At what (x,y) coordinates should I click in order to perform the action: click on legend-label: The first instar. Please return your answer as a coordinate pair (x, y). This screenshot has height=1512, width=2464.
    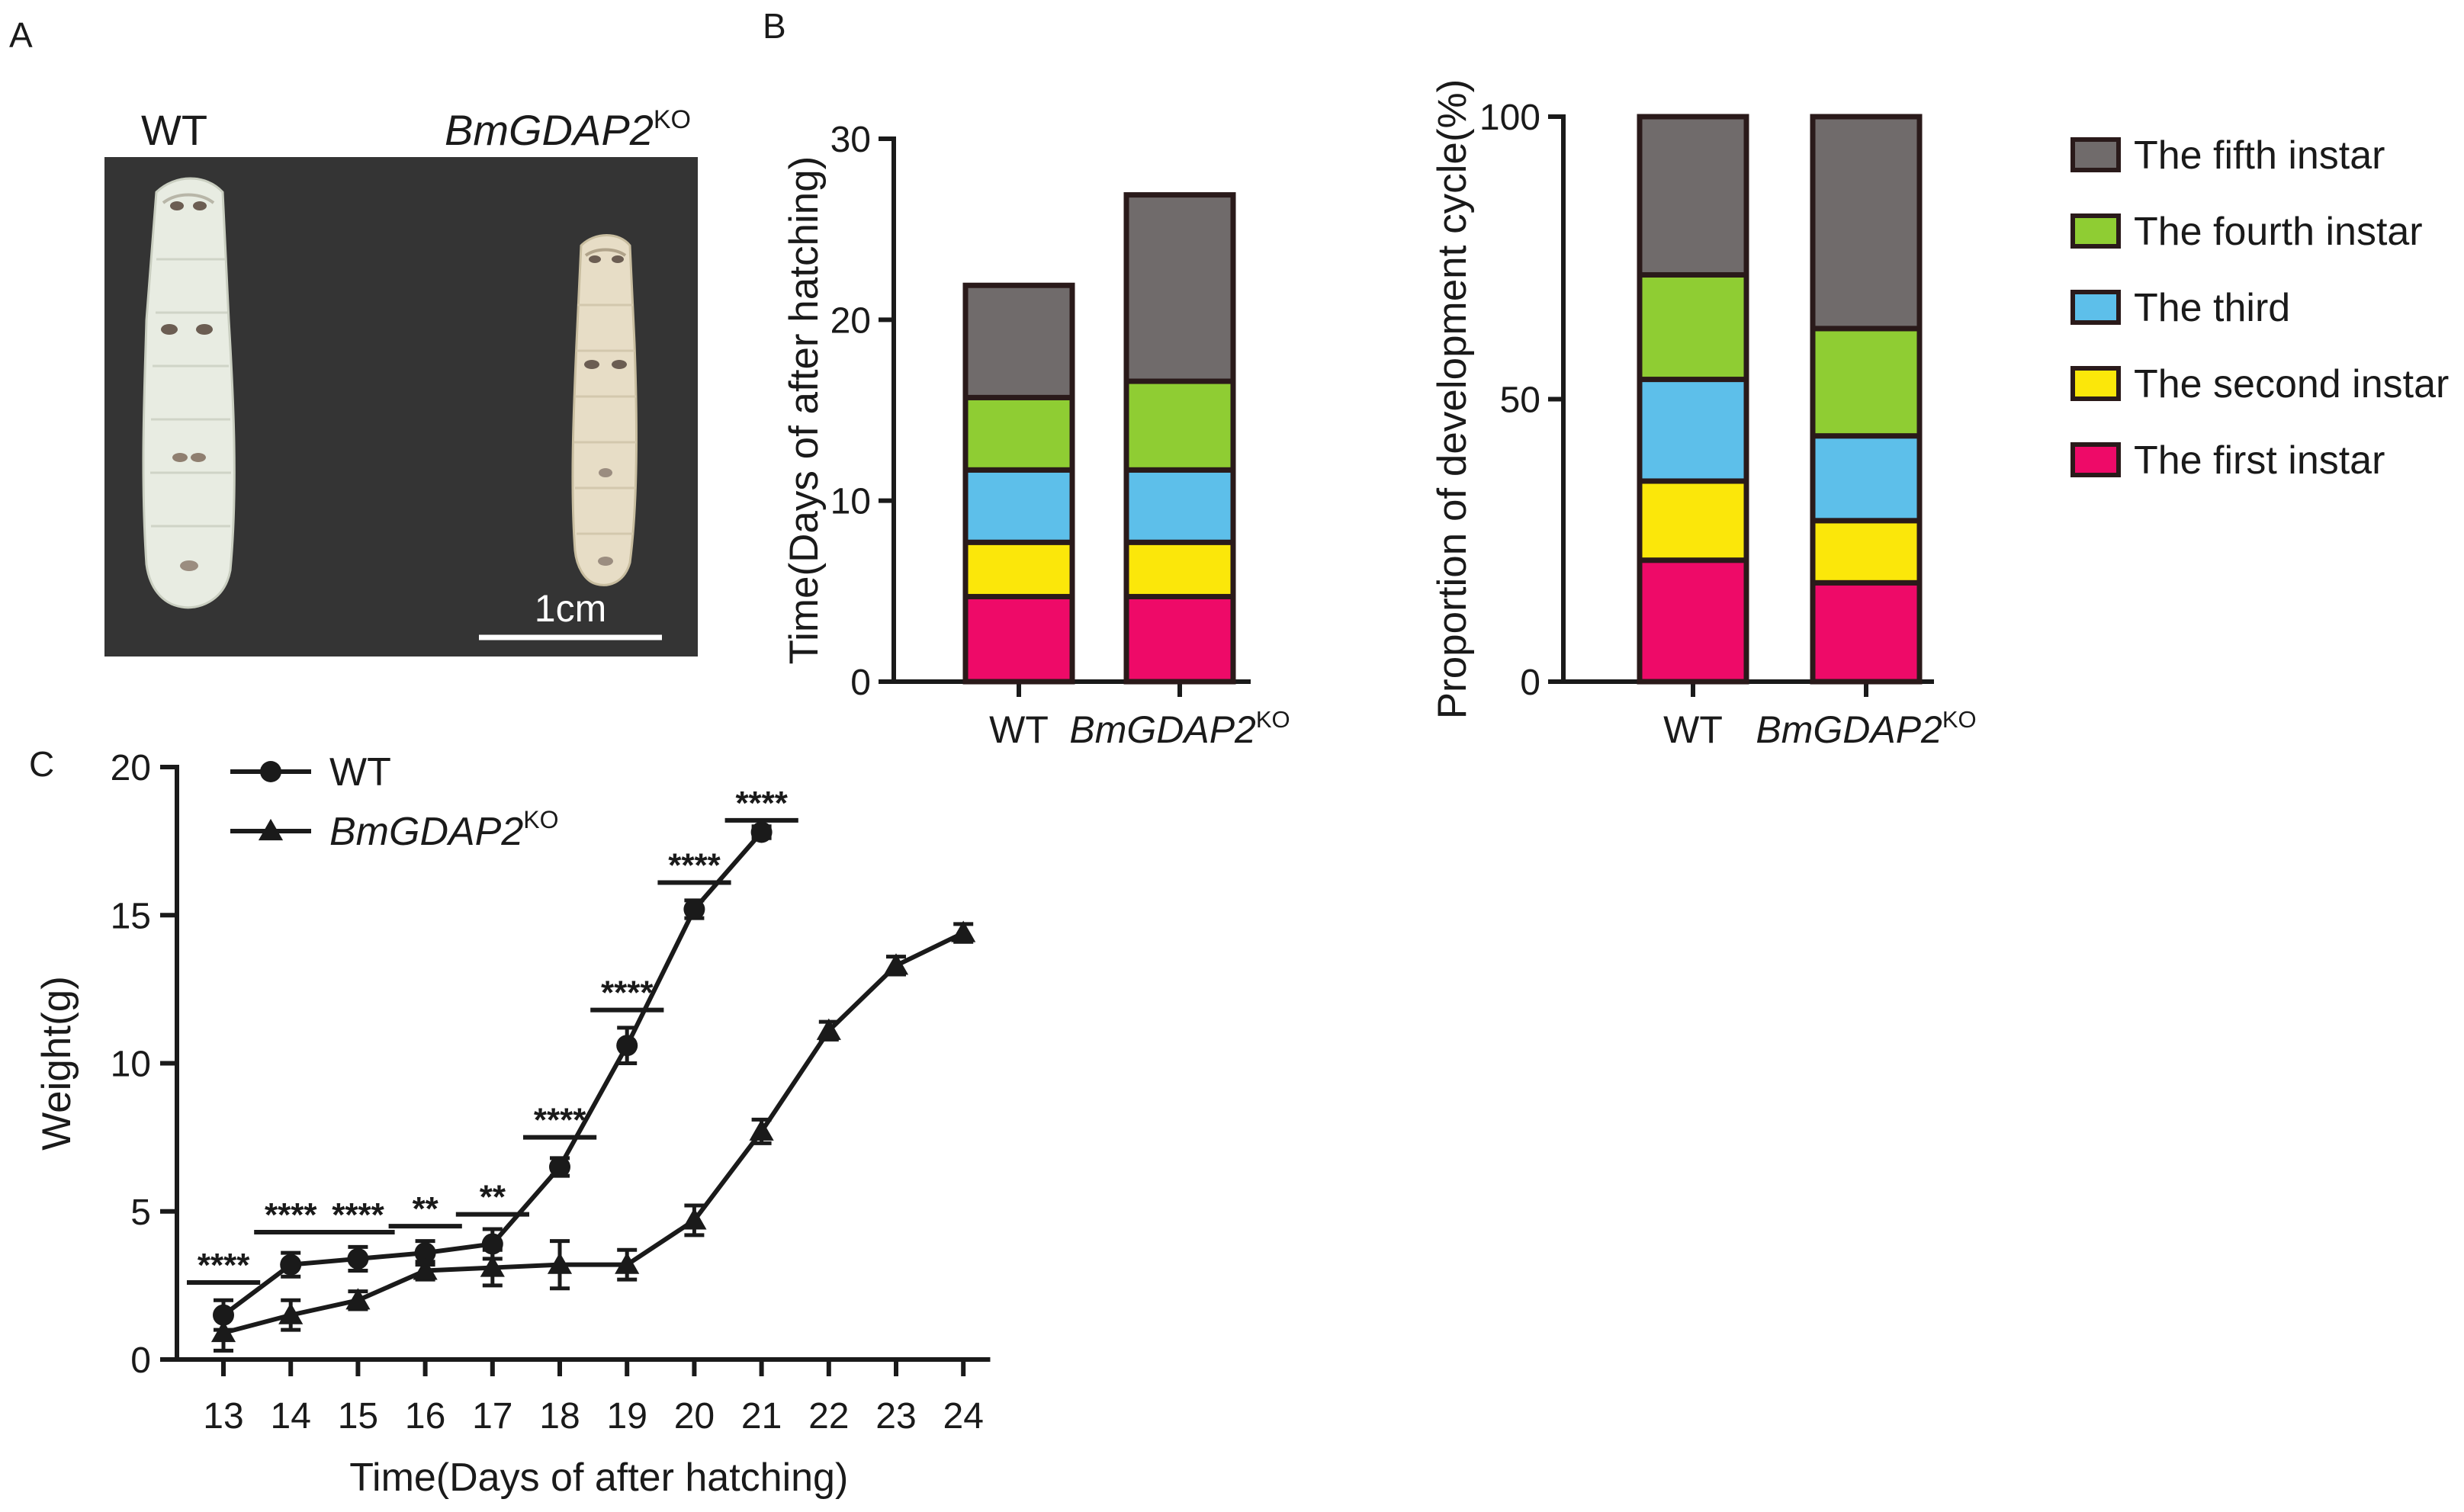
    Looking at the image, I should click on (2259, 461).